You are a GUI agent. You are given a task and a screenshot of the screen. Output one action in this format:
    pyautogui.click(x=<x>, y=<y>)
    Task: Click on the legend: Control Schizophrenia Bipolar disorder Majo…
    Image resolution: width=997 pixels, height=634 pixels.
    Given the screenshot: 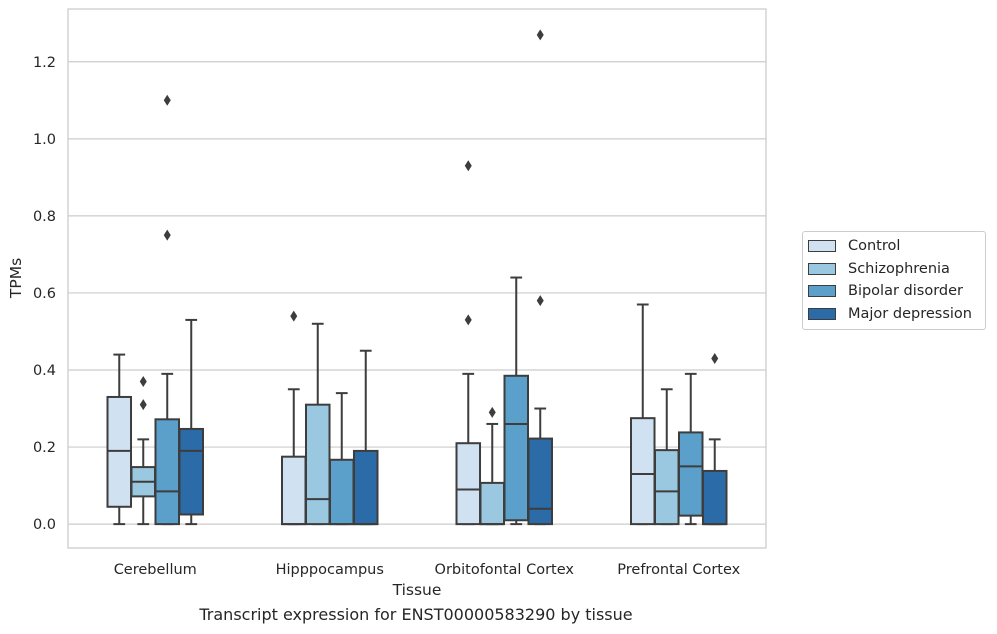 What is the action you would take?
    pyautogui.click(x=894, y=280)
    